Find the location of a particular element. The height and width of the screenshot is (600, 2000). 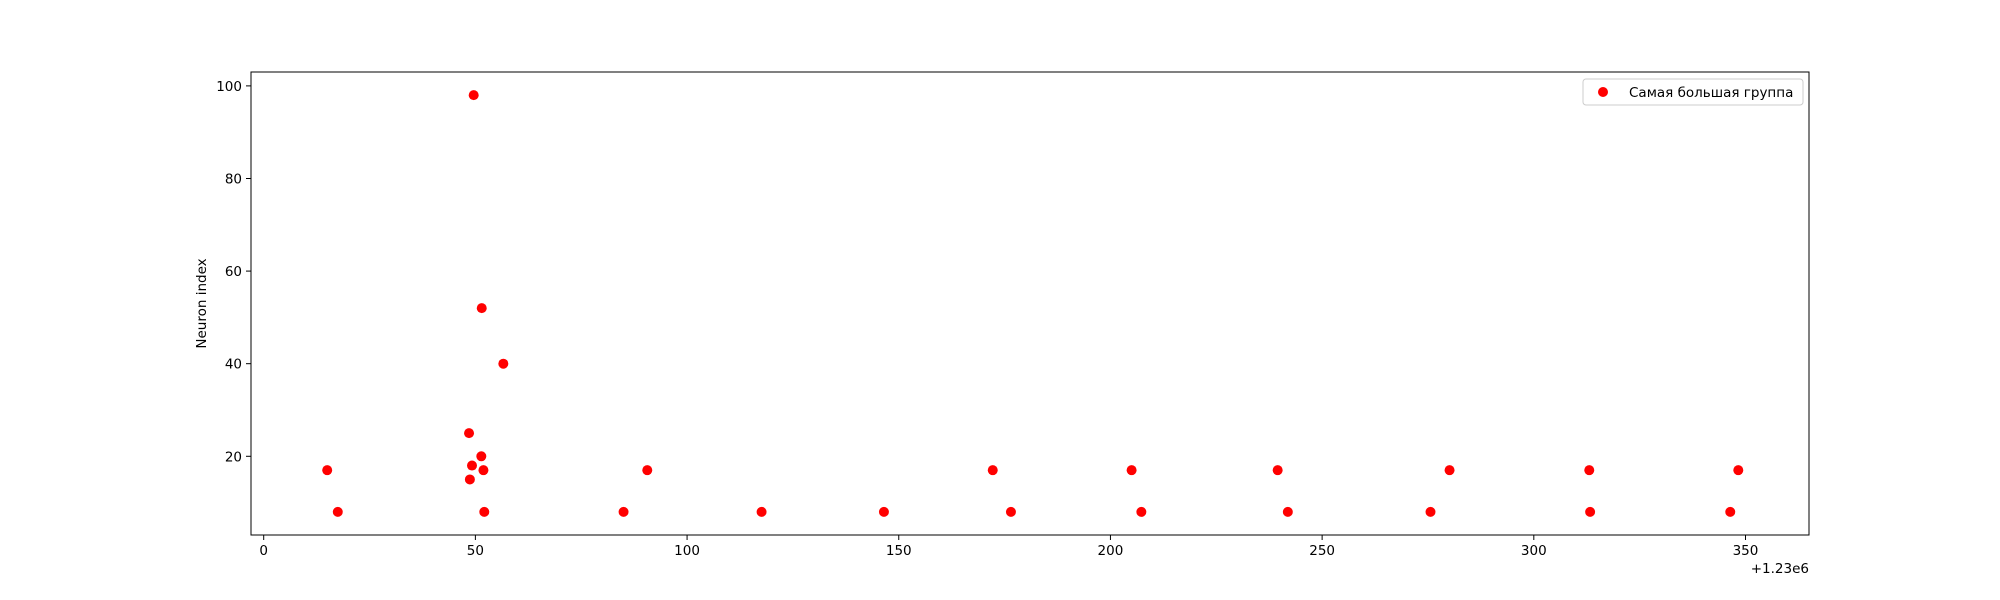

x-tick-label: 150 is located at coordinates (899, 551).